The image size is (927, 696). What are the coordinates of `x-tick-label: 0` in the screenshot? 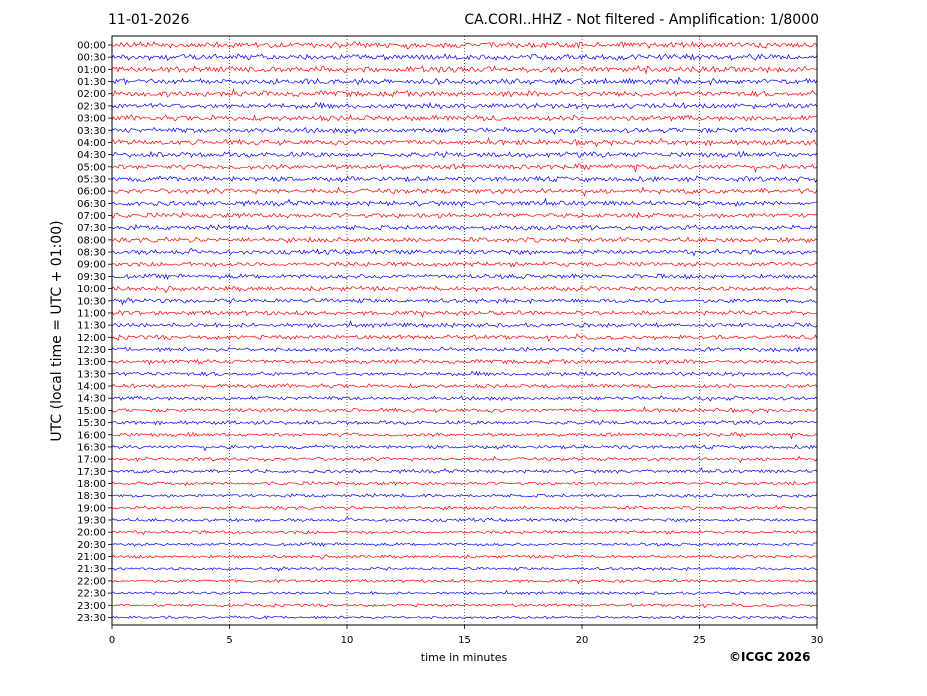 It's located at (112, 640).